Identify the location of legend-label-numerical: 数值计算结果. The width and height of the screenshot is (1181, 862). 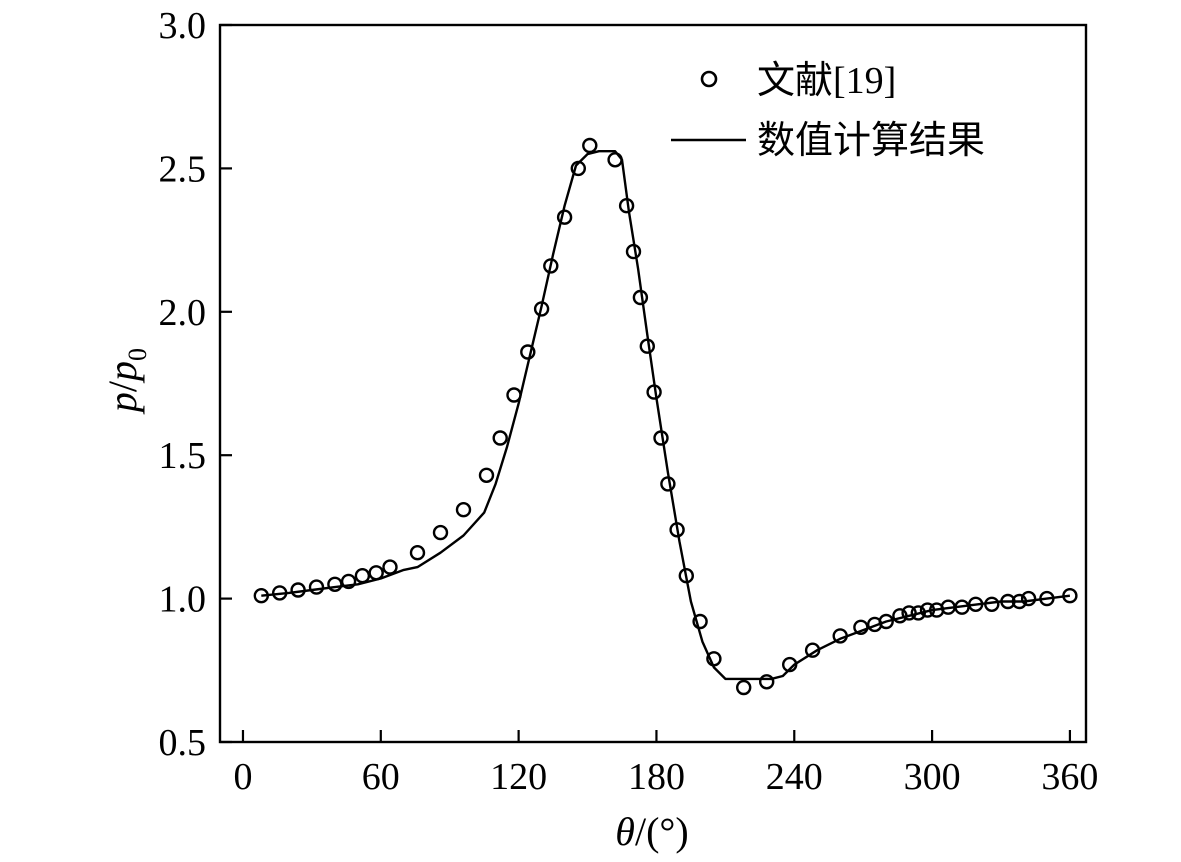
(871, 141).